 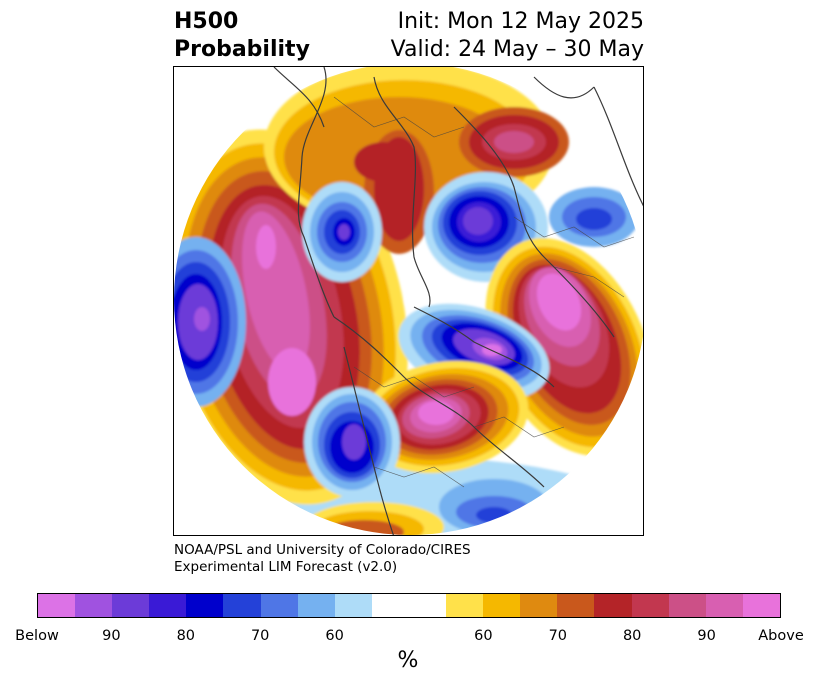 I want to click on anomaly-bering-trough, so click(x=342, y=232).